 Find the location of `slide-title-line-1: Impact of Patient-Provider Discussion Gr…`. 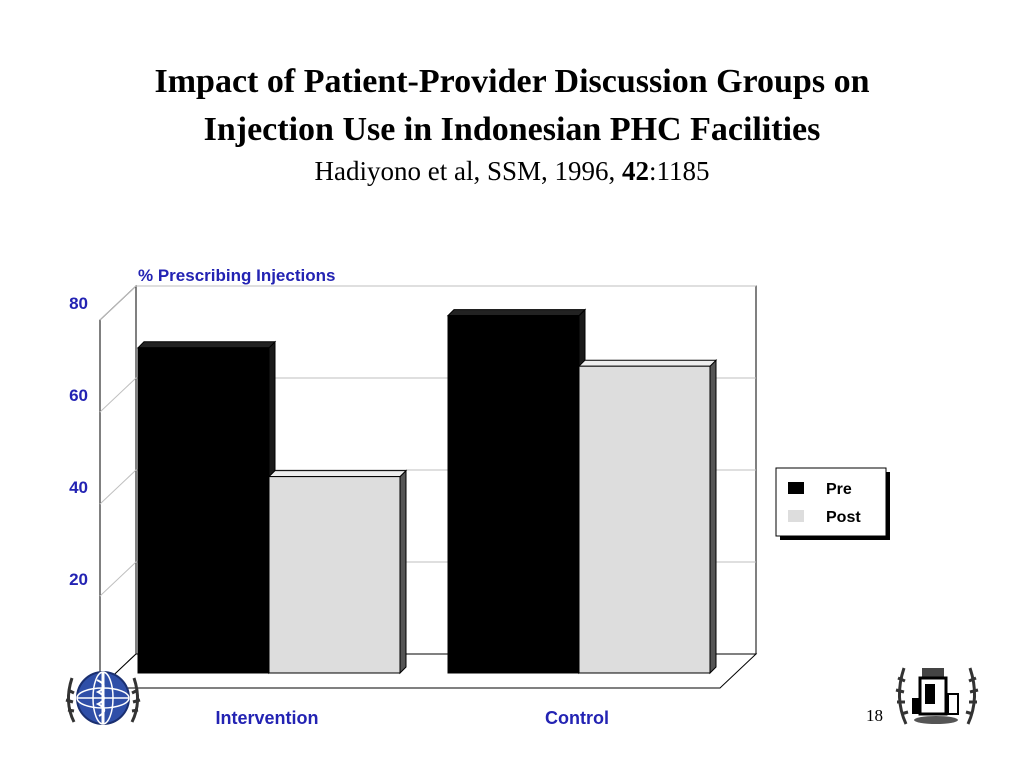

slide-title-line-1: Impact of Patient-Provider Discussion Gr… is located at coordinates (512, 81).